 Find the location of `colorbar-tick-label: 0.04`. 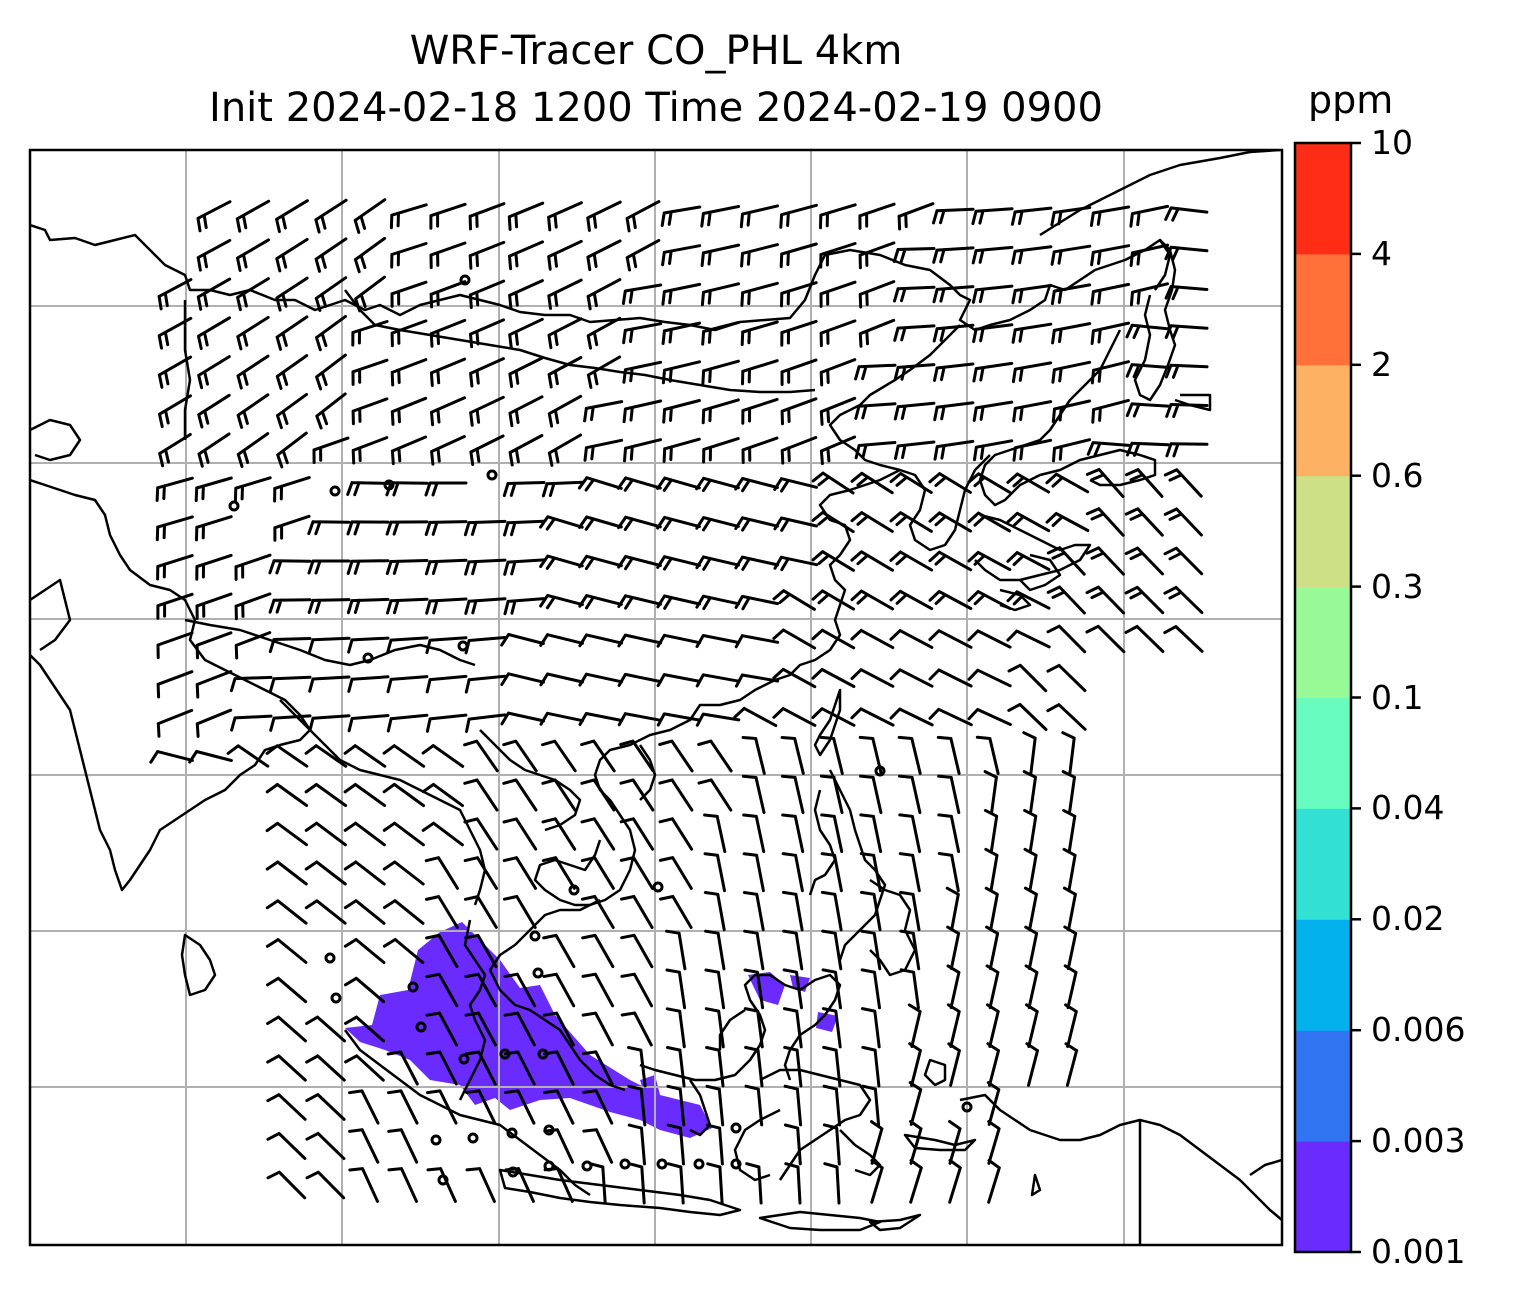

colorbar-tick-label: 0.04 is located at coordinates (1408, 808).